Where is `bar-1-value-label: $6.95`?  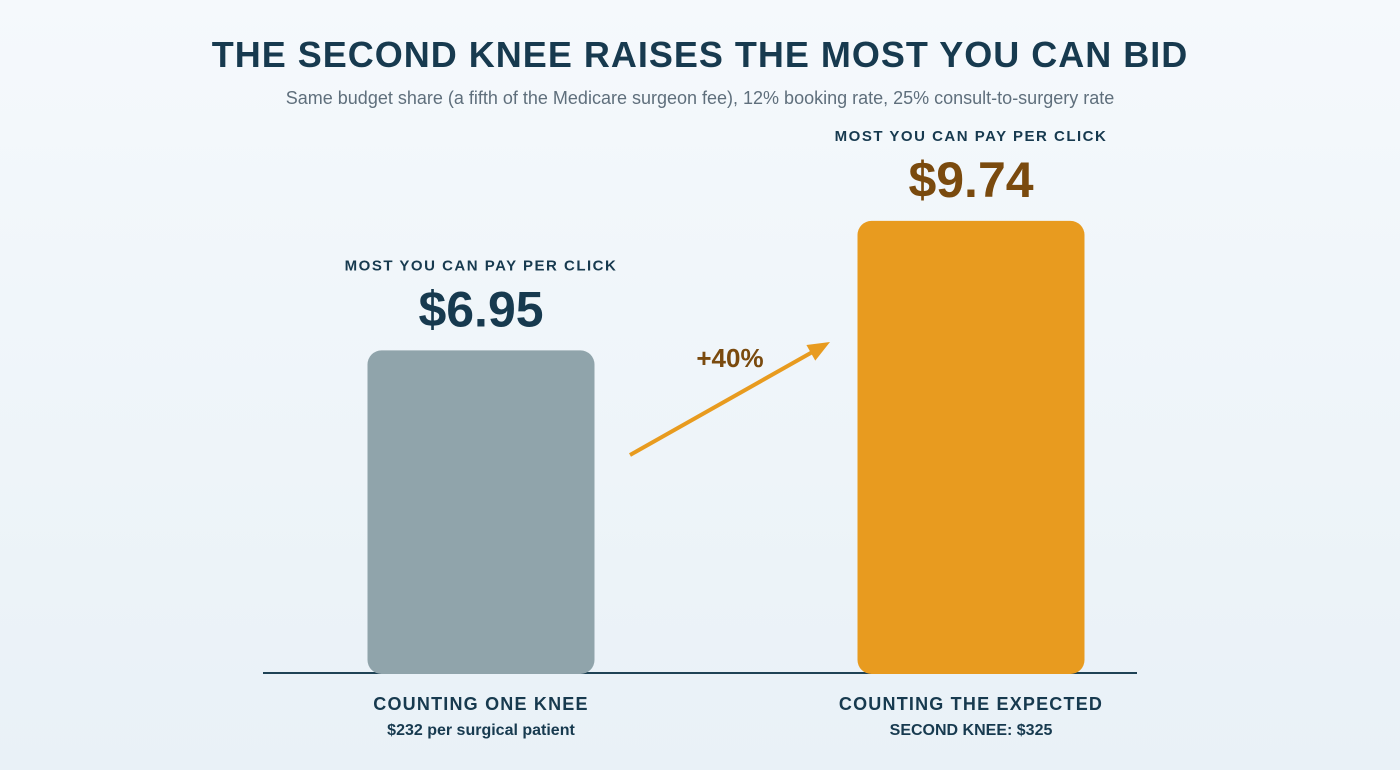 bar-1-value-label: $6.95 is located at coordinates (480, 309).